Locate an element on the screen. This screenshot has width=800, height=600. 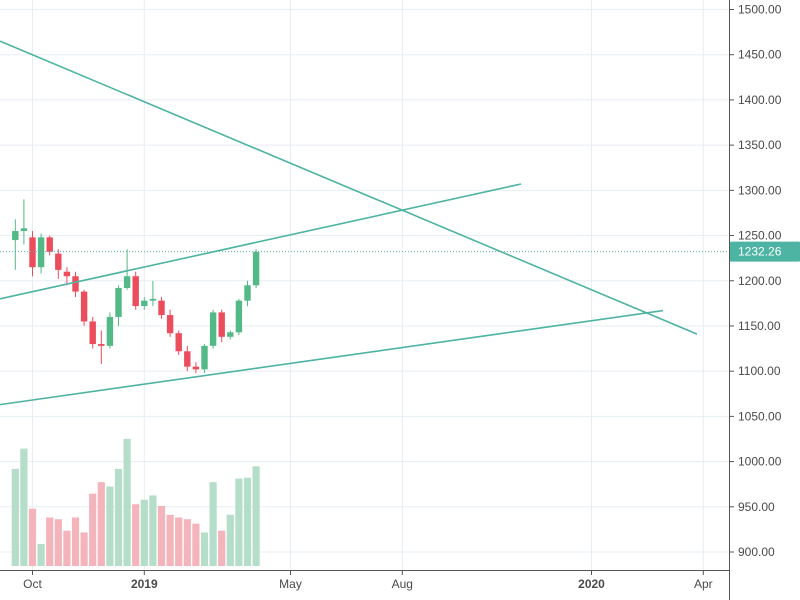
last-price-label: 1232.26 is located at coordinates (760, 252).